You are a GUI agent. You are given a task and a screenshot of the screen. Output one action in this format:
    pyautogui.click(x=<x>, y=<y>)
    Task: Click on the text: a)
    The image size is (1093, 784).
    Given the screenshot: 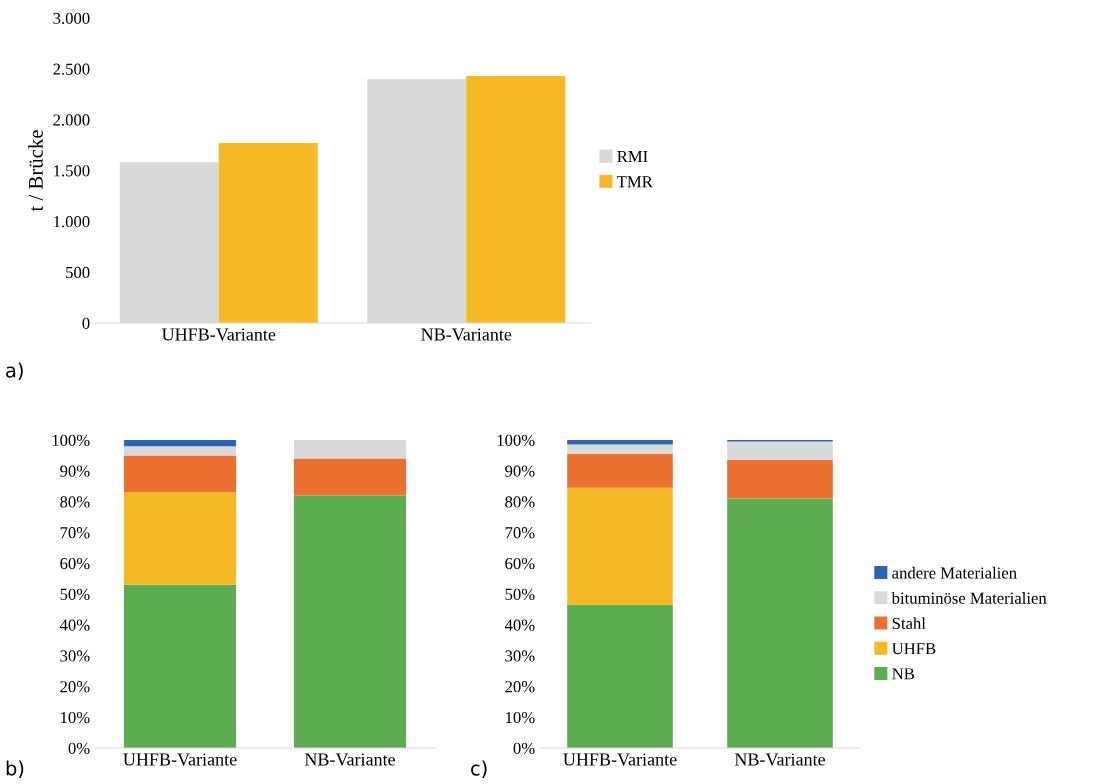 What is the action you would take?
    pyautogui.click(x=14, y=371)
    